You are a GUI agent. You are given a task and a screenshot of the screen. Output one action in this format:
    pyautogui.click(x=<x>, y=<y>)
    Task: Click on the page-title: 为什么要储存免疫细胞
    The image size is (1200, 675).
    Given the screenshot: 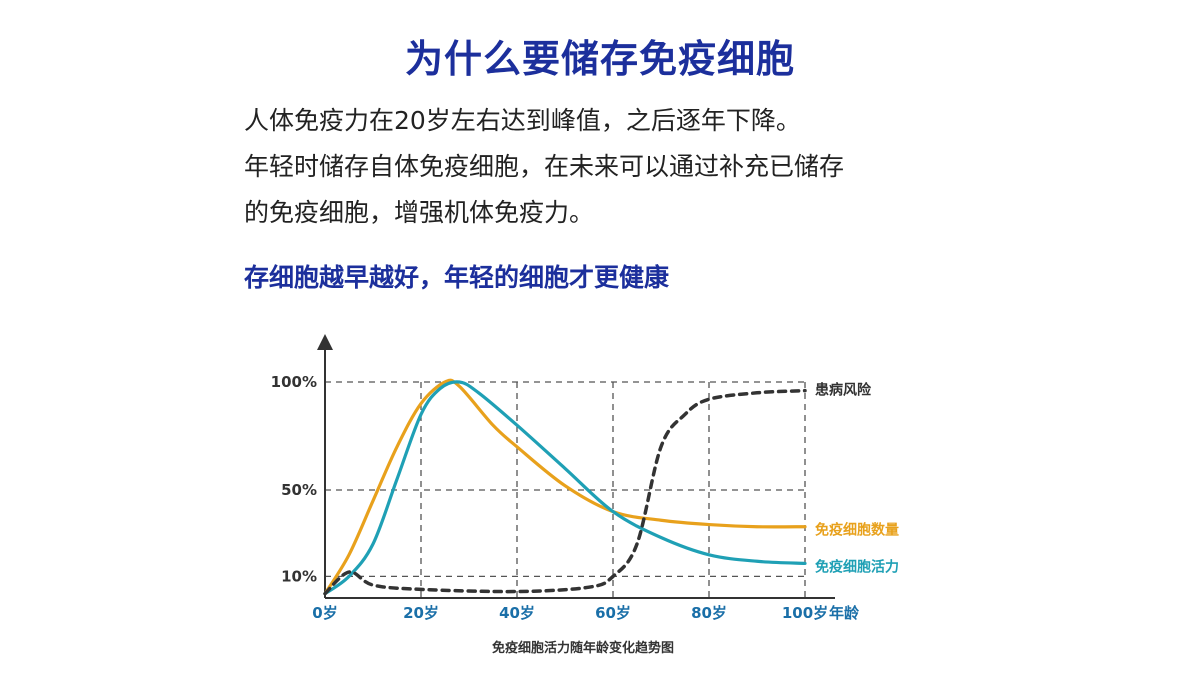 What is the action you would take?
    pyautogui.click(x=599, y=59)
    